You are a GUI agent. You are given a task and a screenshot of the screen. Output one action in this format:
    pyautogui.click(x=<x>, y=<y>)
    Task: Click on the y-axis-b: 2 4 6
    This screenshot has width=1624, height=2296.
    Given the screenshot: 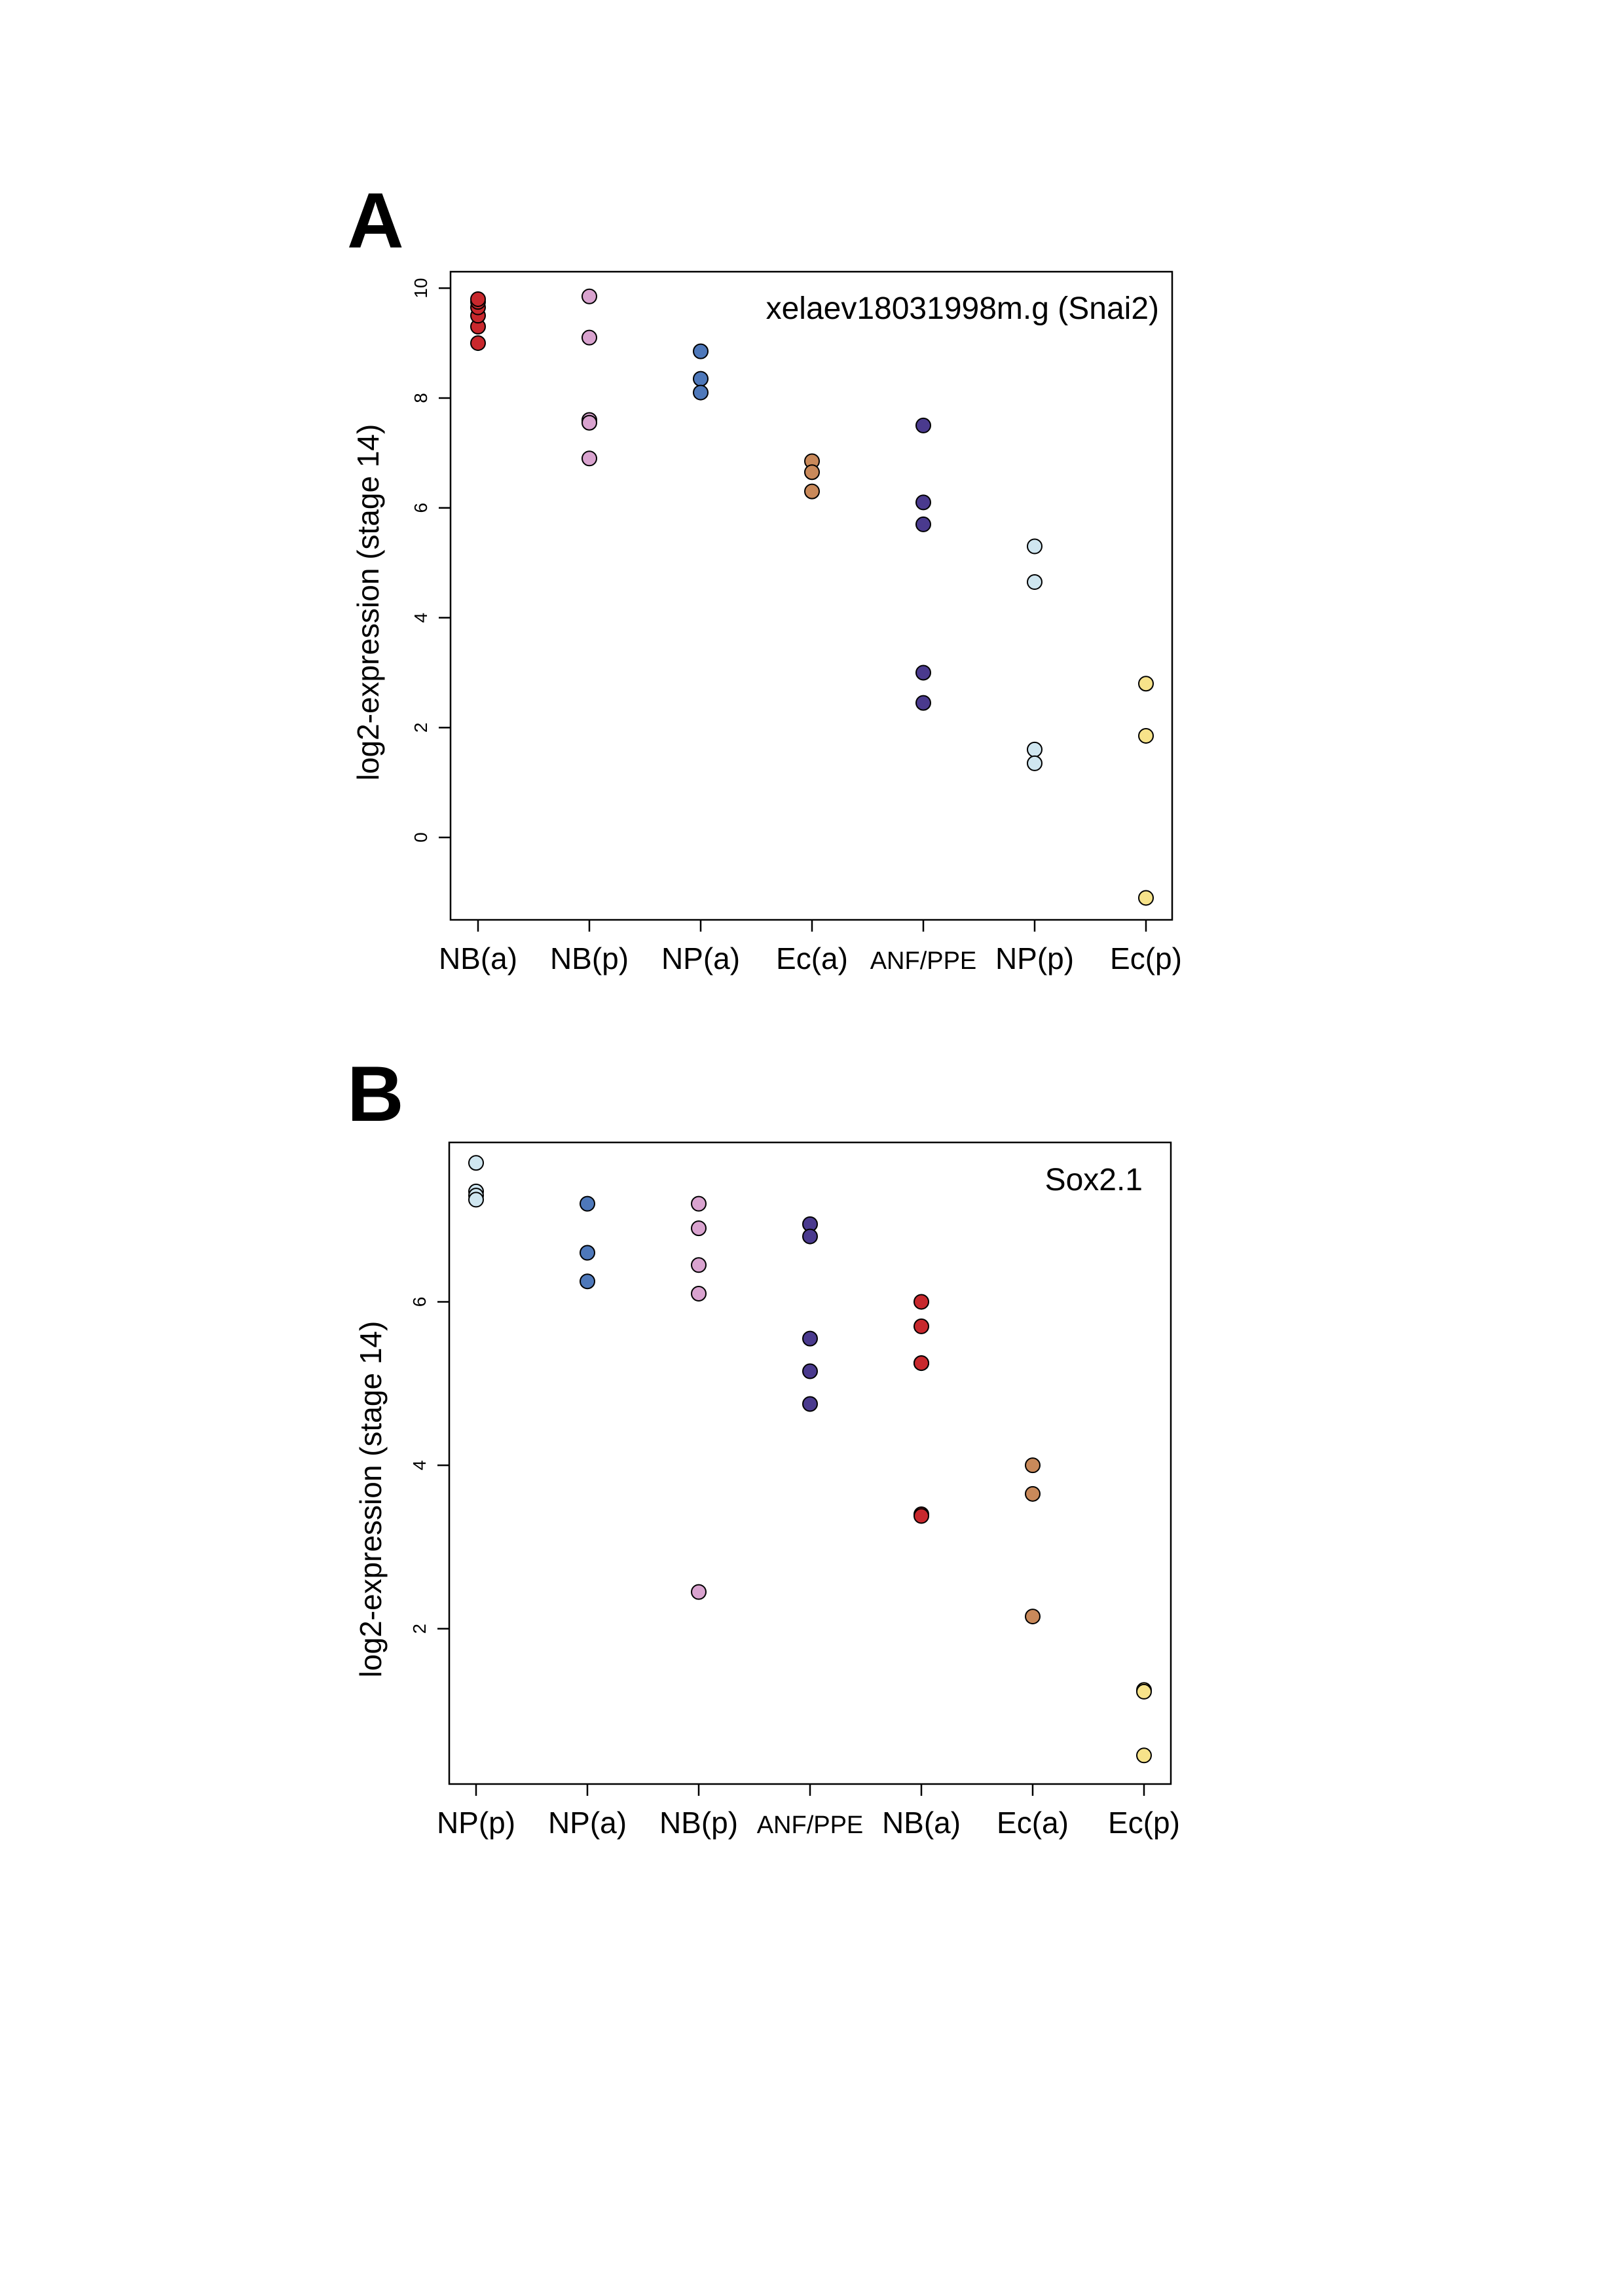 What is the action you would take?
    pyautogui.click(x=429, y=1465)
    